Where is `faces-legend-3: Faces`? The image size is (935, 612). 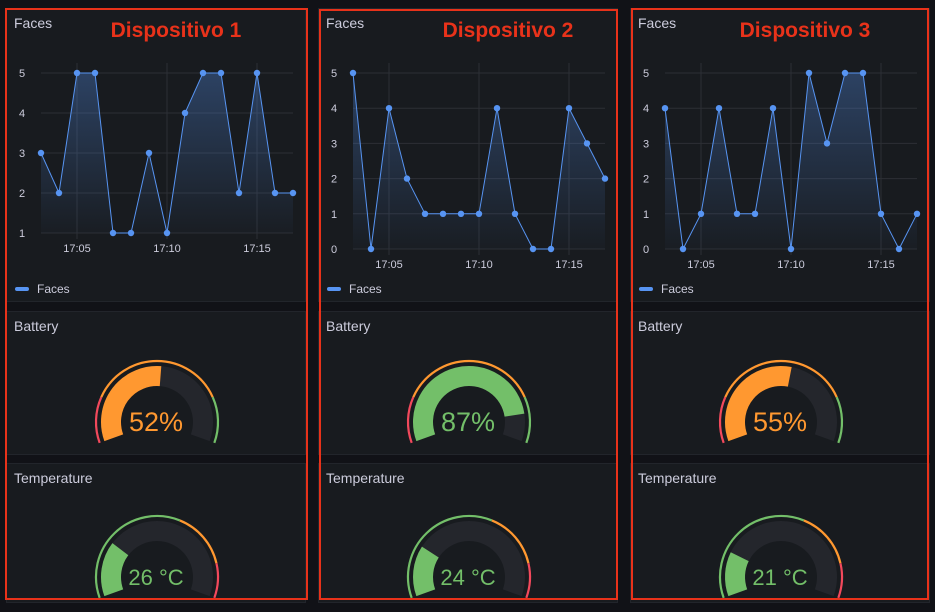 faces-legend-3: Faces is located at coordinates (666, 289).